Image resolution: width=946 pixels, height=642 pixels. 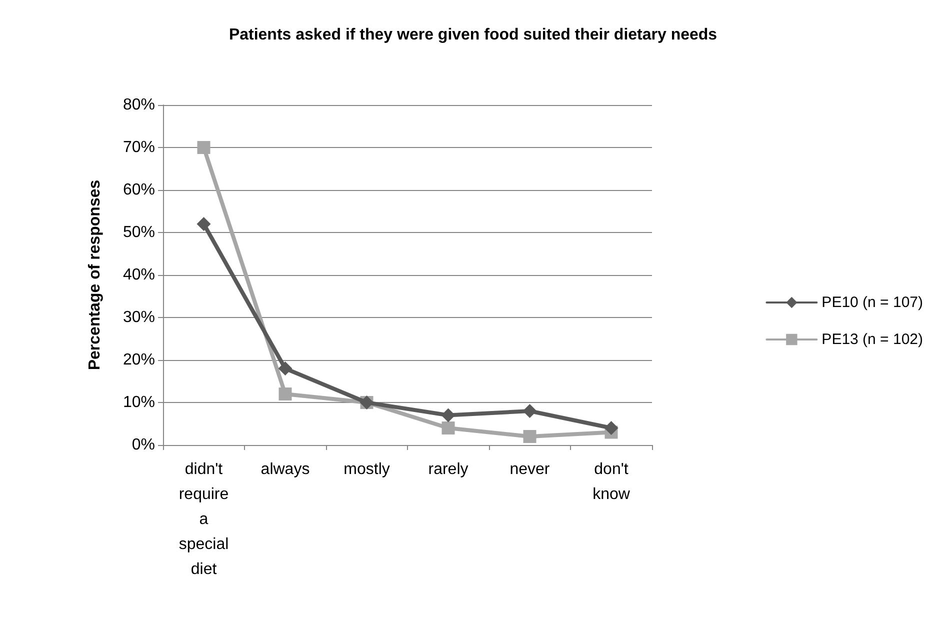 What do you see at coordinates (138, 275) in the screenshot?
I see `y-tick-label: 40%` at bounding box center [138, 275].